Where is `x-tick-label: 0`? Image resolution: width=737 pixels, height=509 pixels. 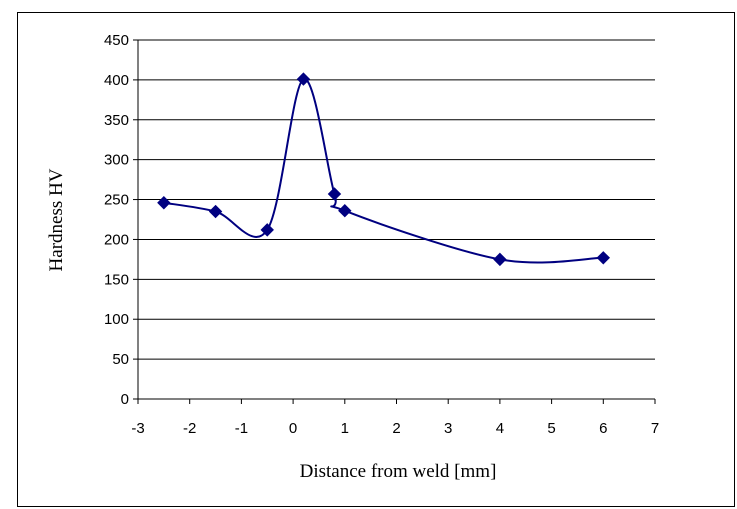
x-tick-label: 0 is located at coordinates (293, 428).